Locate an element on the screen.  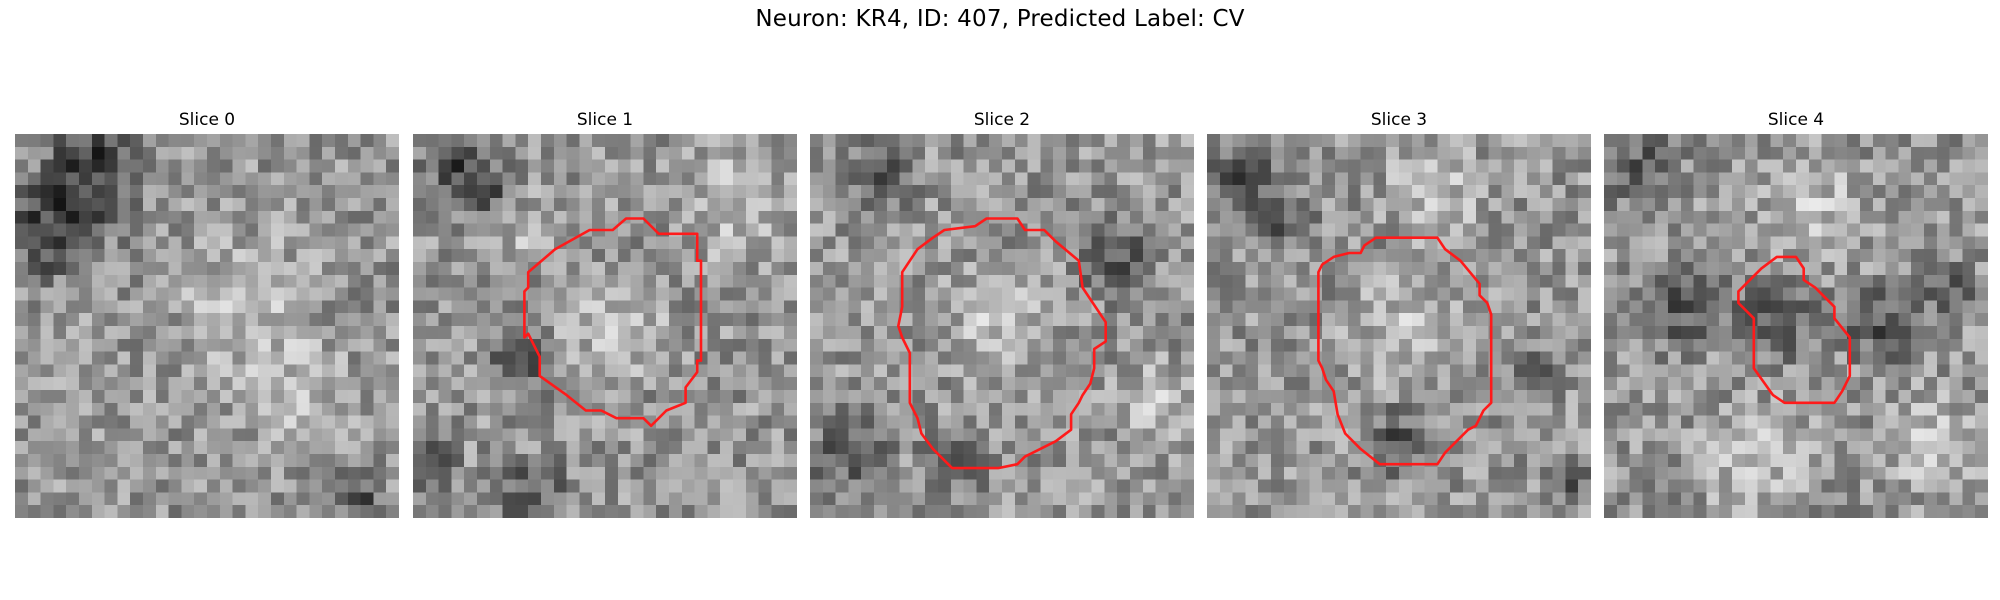
slice-panel-2: Slice 2 is located at coordinates (1002, 313).